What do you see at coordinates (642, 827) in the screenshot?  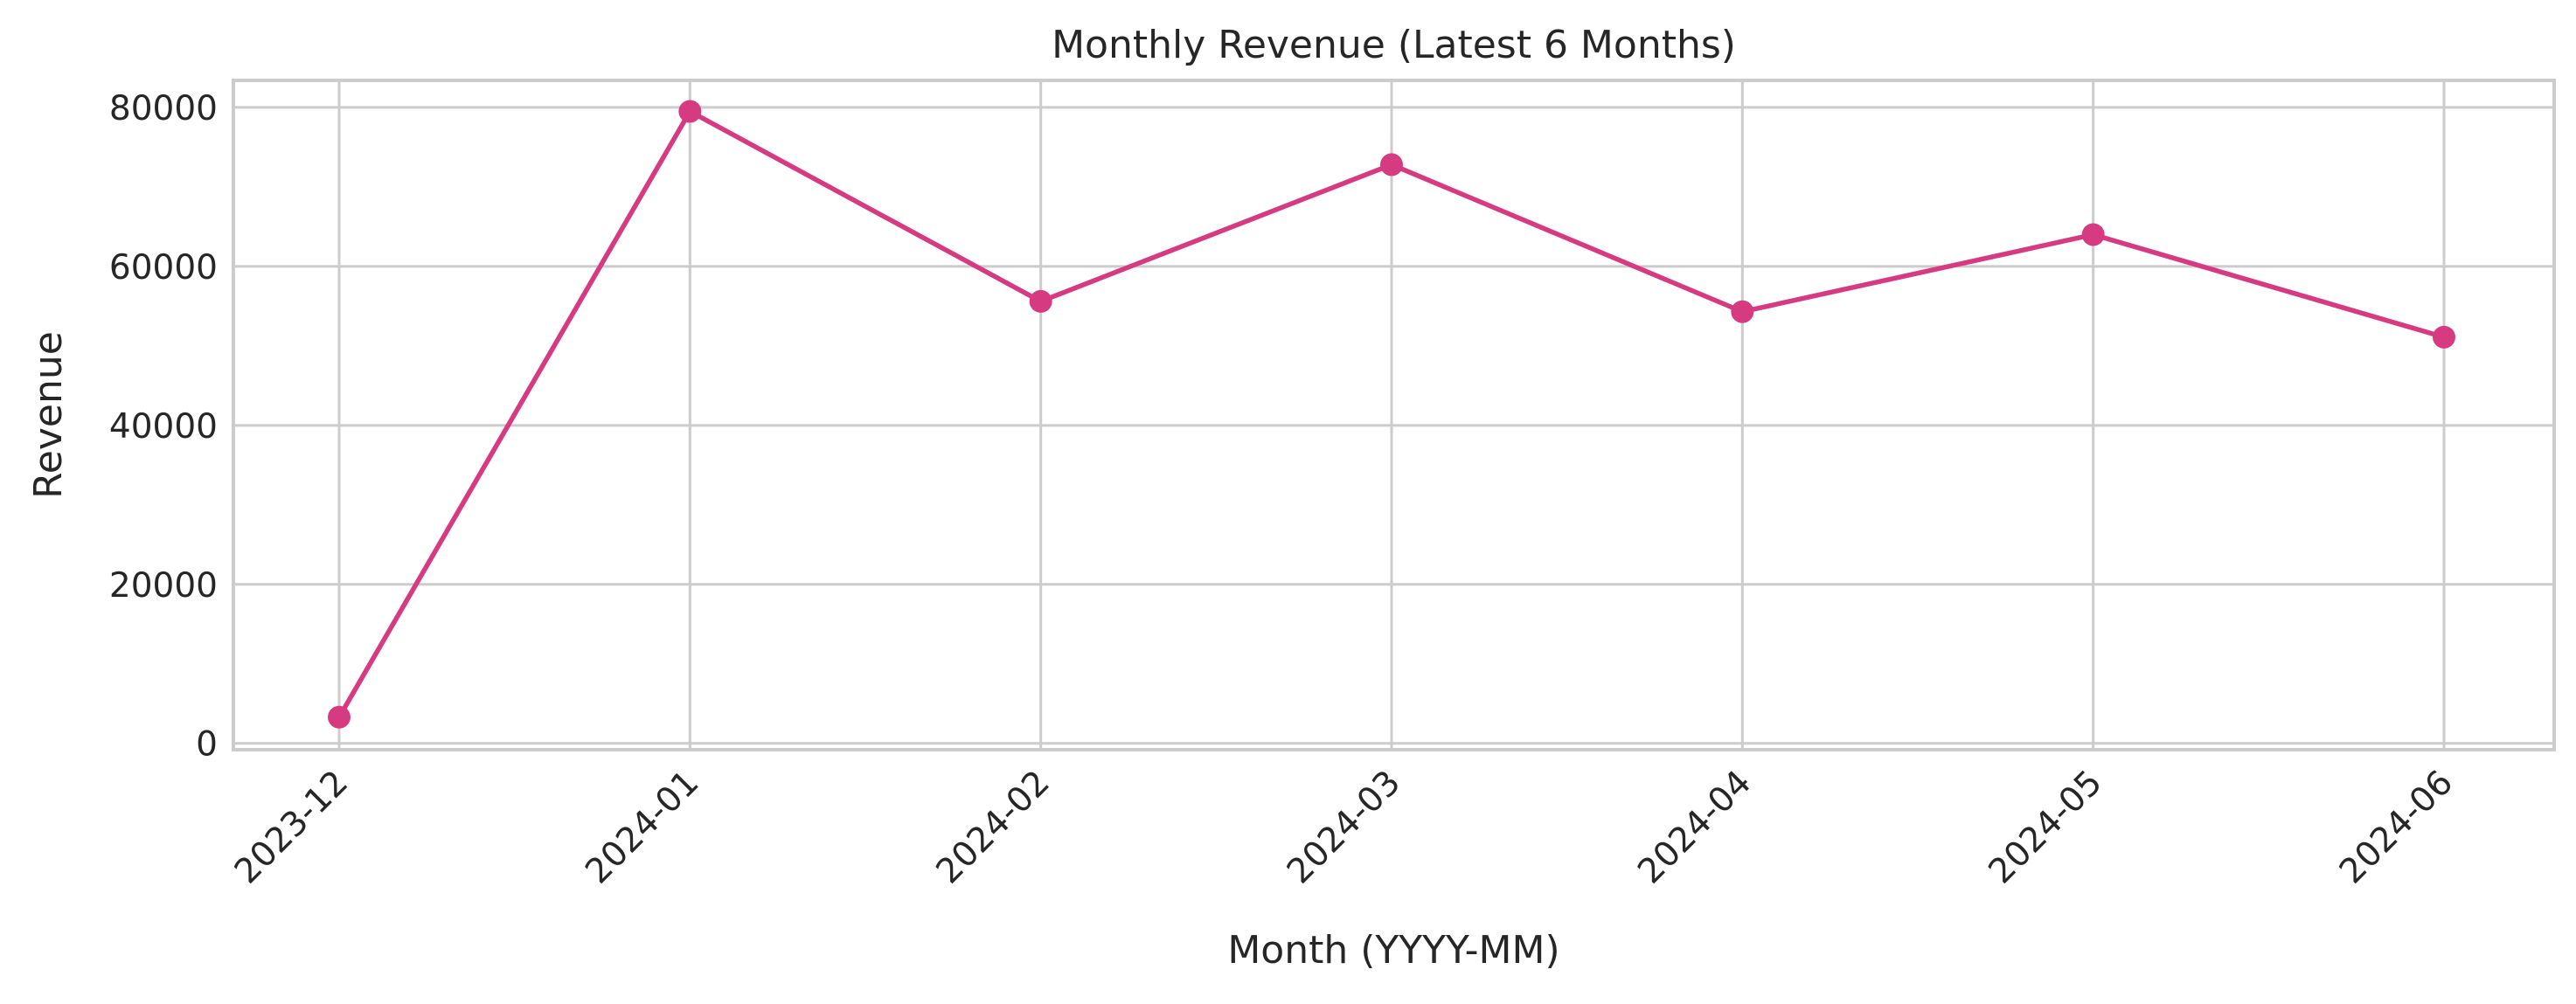 I see `x-tick-label: 2024-01` at bounding box center [642, 827].